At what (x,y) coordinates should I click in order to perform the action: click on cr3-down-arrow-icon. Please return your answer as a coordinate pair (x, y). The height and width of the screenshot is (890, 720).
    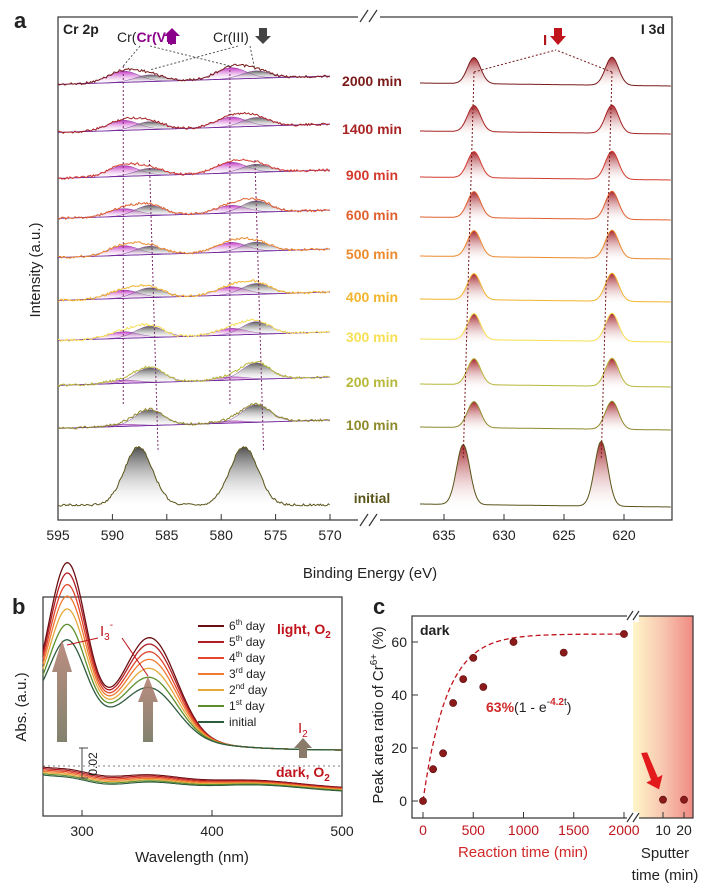
    Looking at the image, I should click on (263, 36).